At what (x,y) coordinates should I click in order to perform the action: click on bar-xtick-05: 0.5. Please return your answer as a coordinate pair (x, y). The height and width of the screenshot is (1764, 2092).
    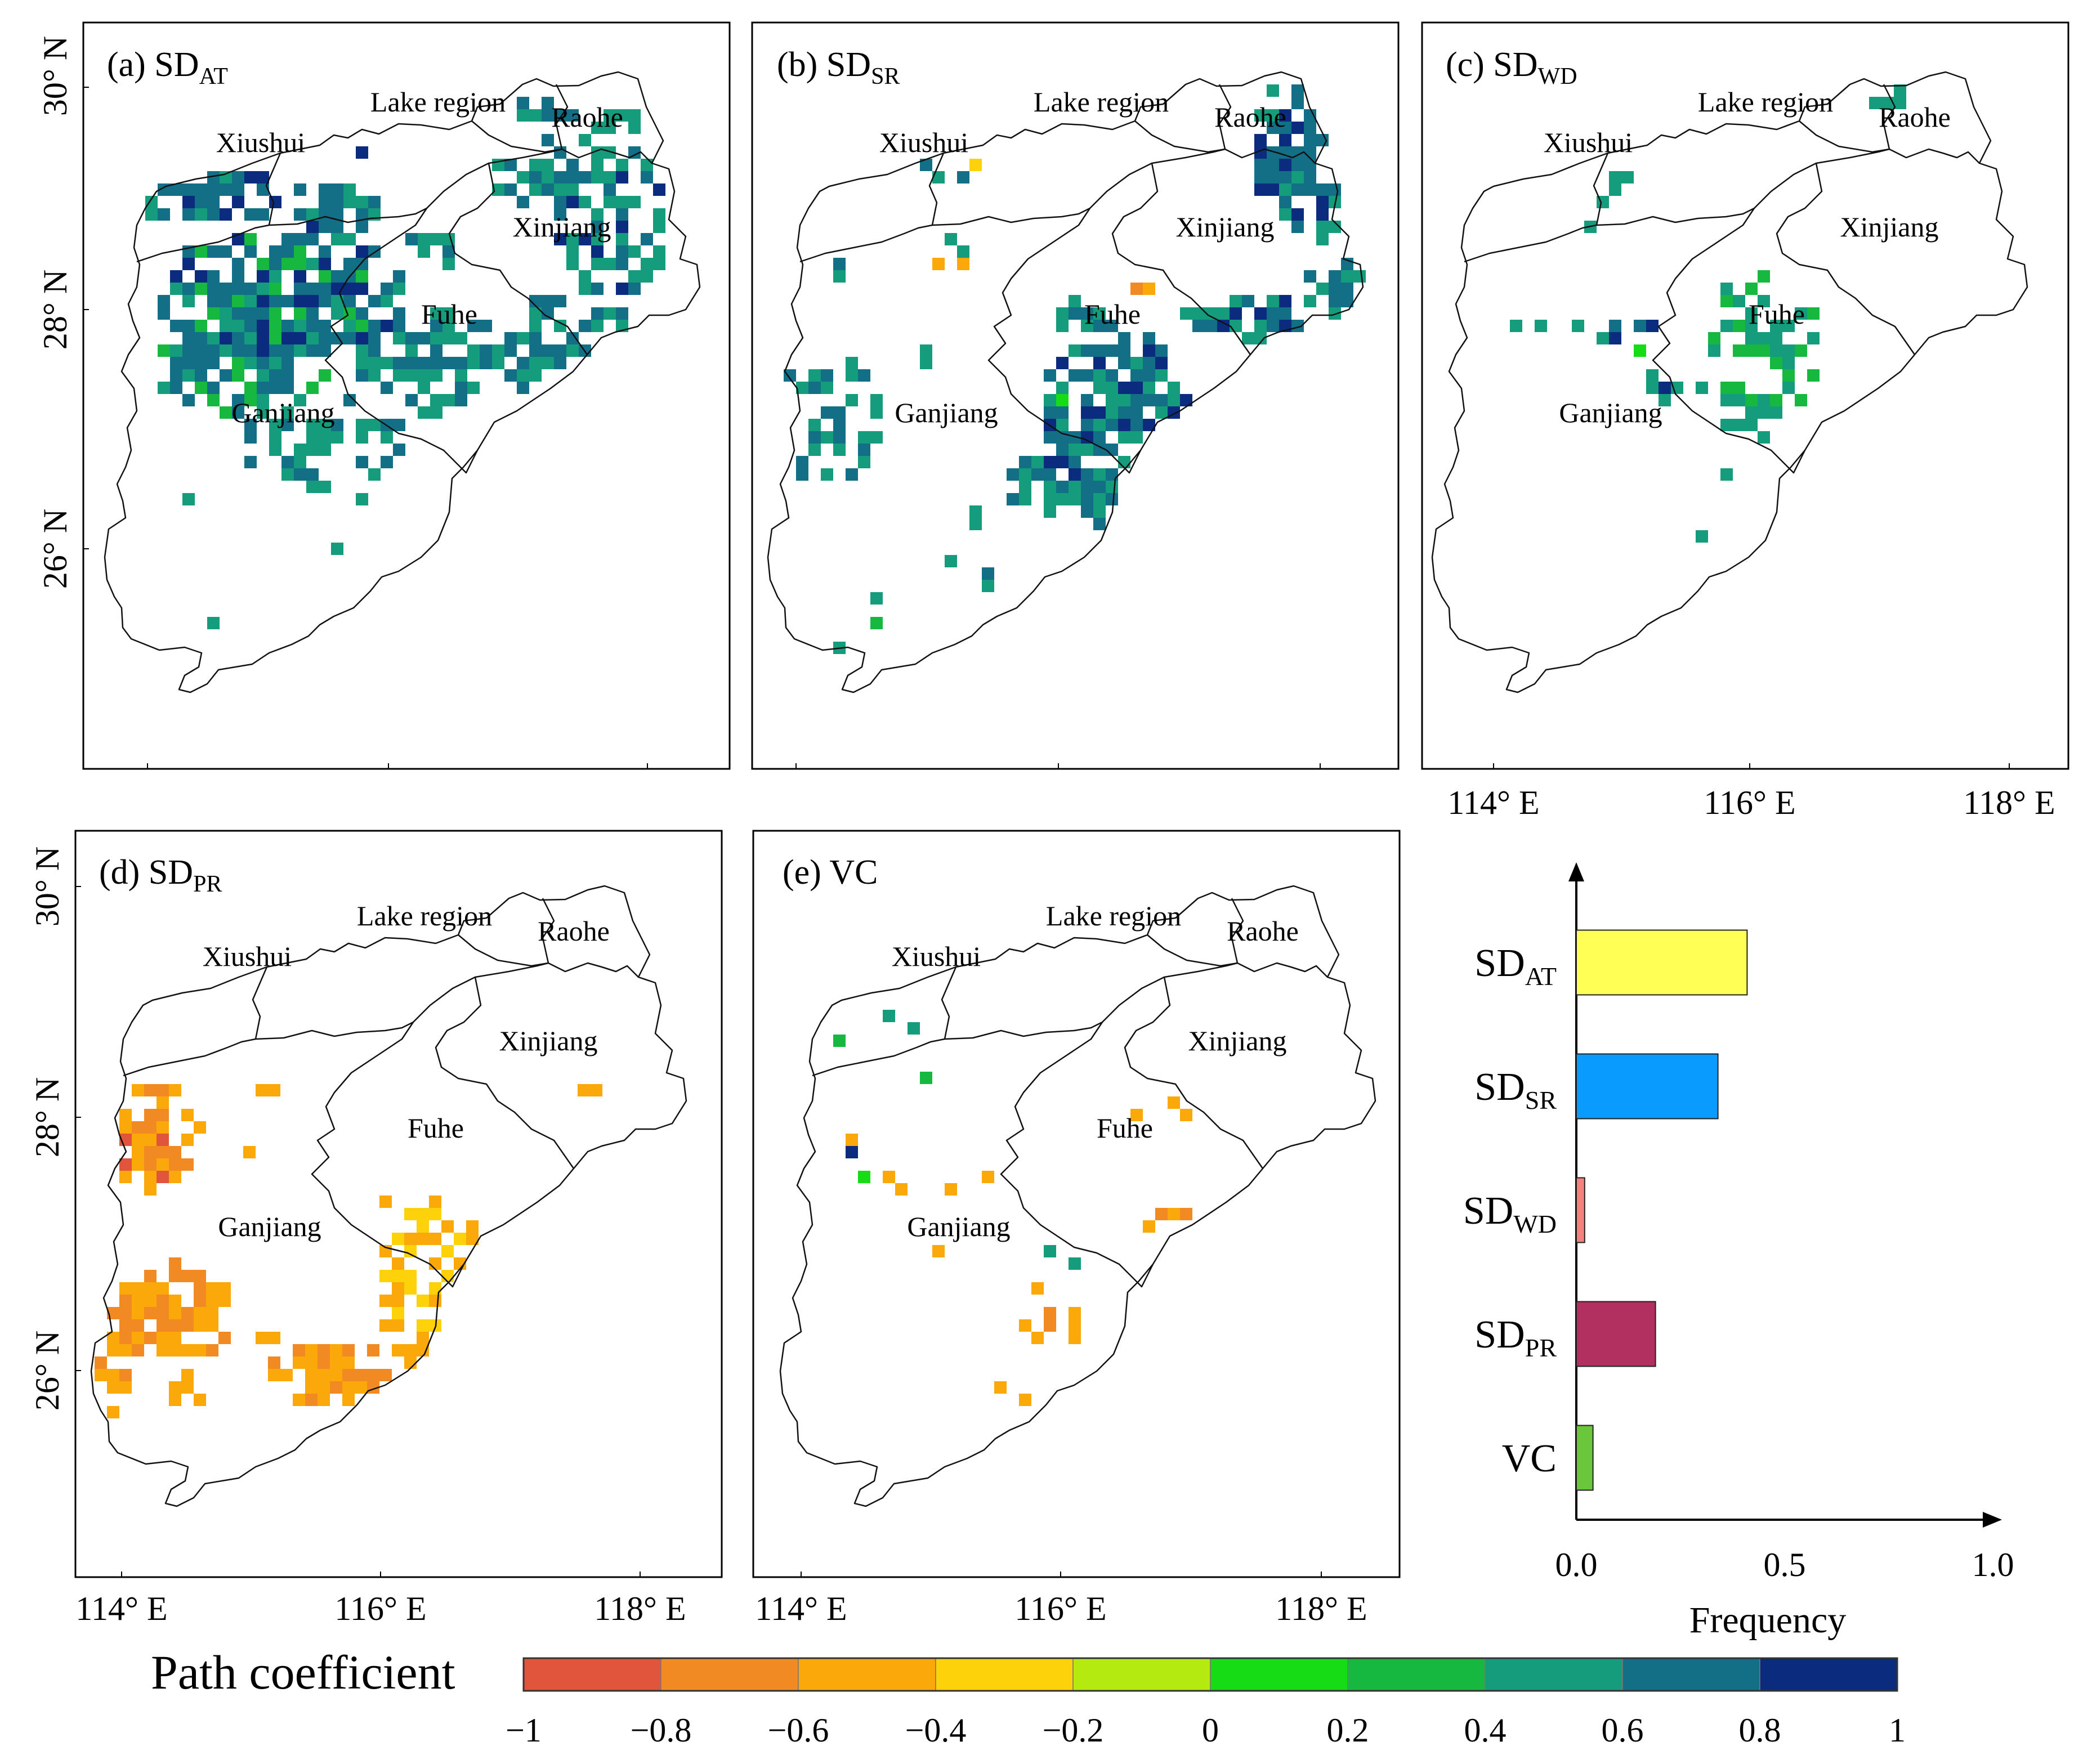
    Looking at the image, I should click on (1785, 1564).